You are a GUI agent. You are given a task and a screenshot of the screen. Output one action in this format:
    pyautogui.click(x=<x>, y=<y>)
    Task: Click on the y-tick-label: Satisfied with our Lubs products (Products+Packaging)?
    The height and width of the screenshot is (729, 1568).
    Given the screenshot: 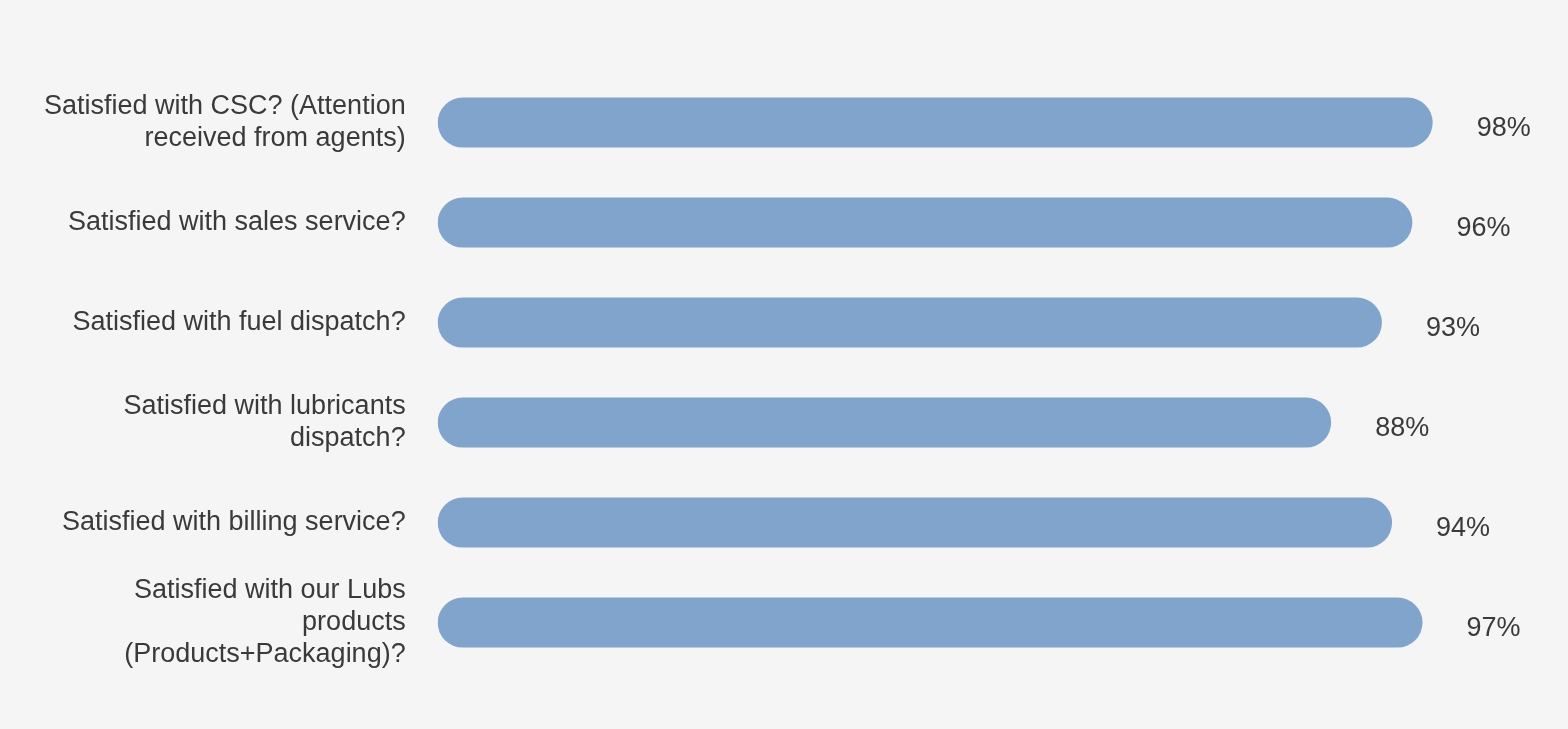 What is the action you would take?
    pyautogui.click(x=265, y=621)
    